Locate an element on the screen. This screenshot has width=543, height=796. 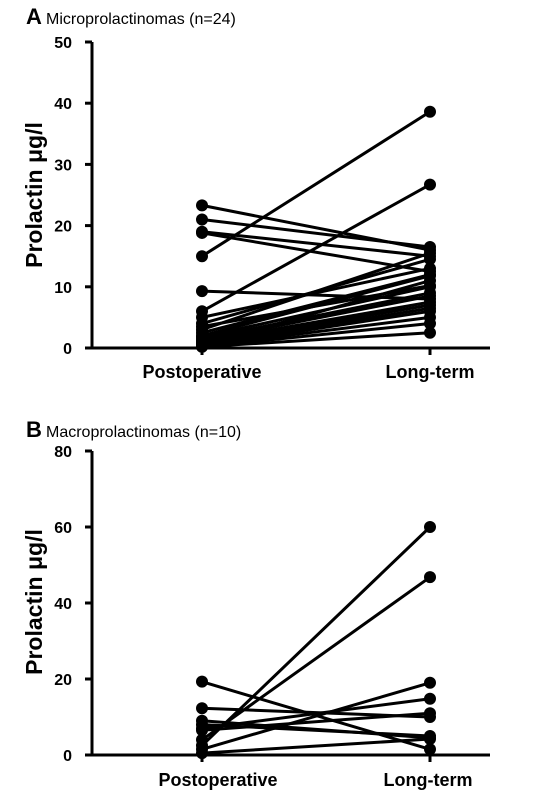
panel-a-x-tick-postoperative: Postoperative is located at coordinates (201, 372).